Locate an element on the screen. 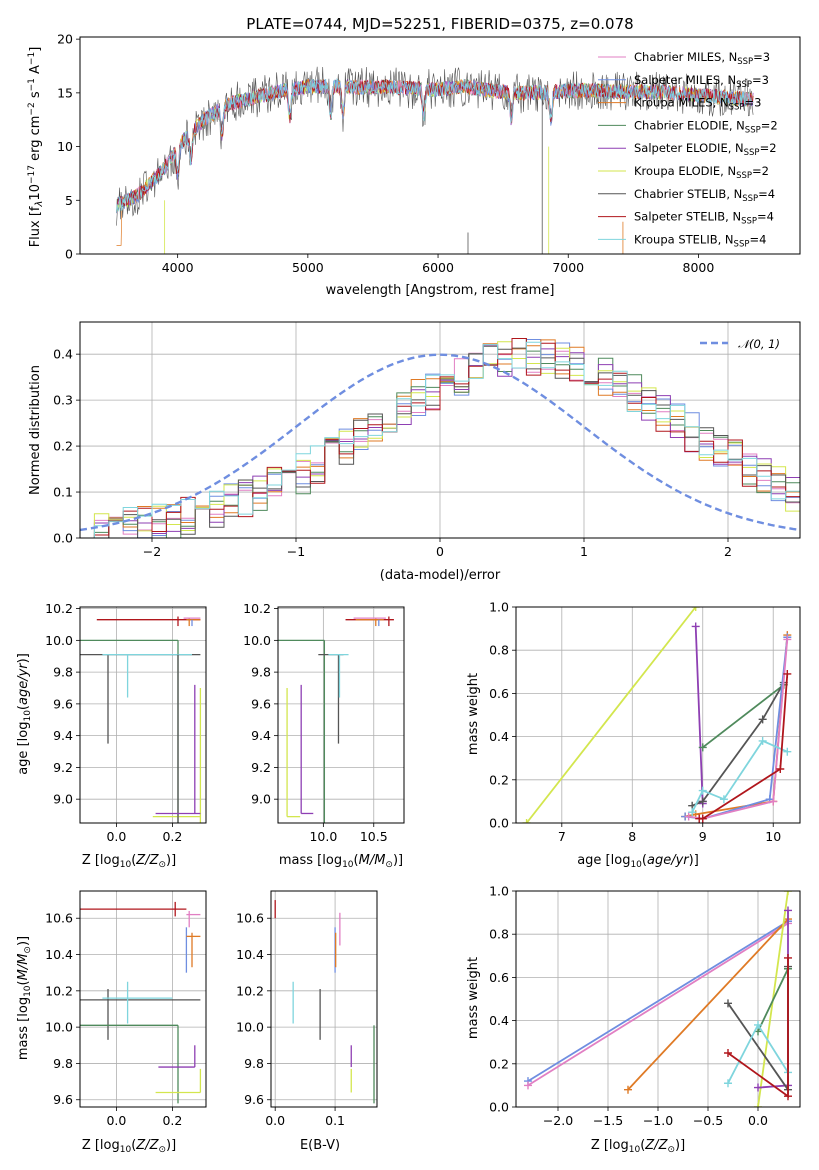  spectrum-ytick-label: 0 is located at coordinates (69, 254).